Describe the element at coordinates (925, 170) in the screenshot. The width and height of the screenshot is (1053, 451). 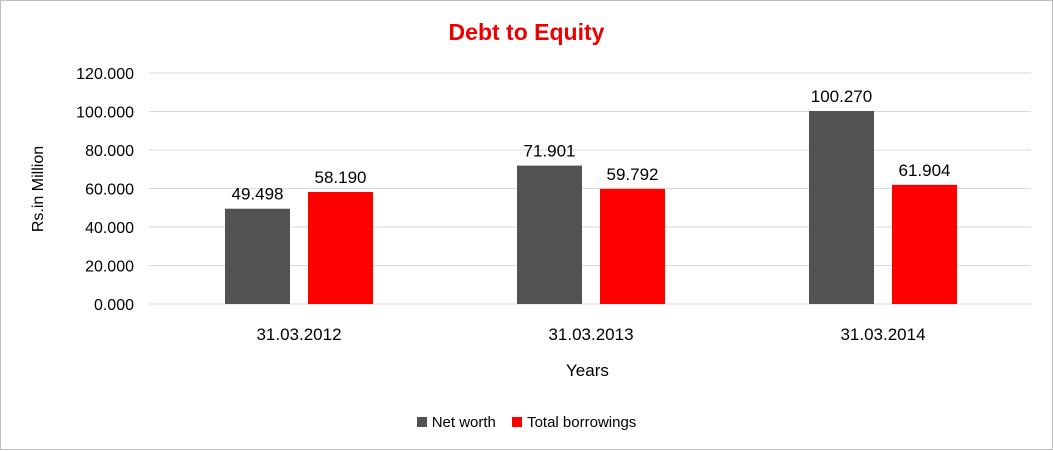
I see `data-label: 61.904` at that location.